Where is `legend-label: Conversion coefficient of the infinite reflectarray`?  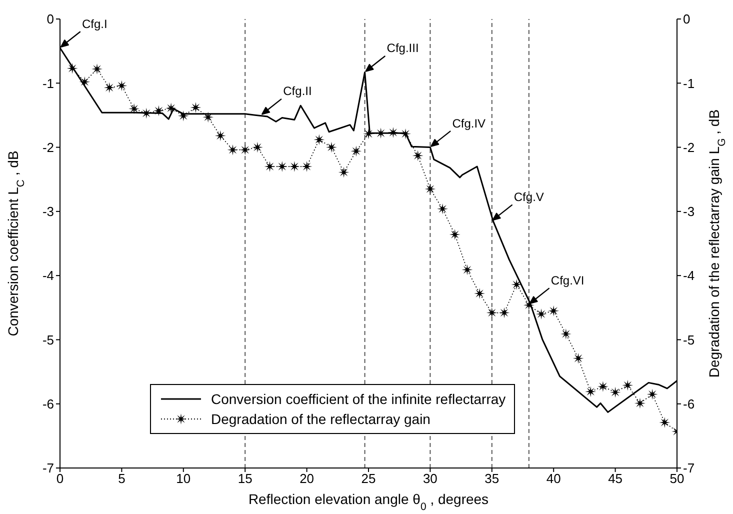 legend-label: Conversion coefficient of the infinite reflectarray is located at coordinates (358, 399).